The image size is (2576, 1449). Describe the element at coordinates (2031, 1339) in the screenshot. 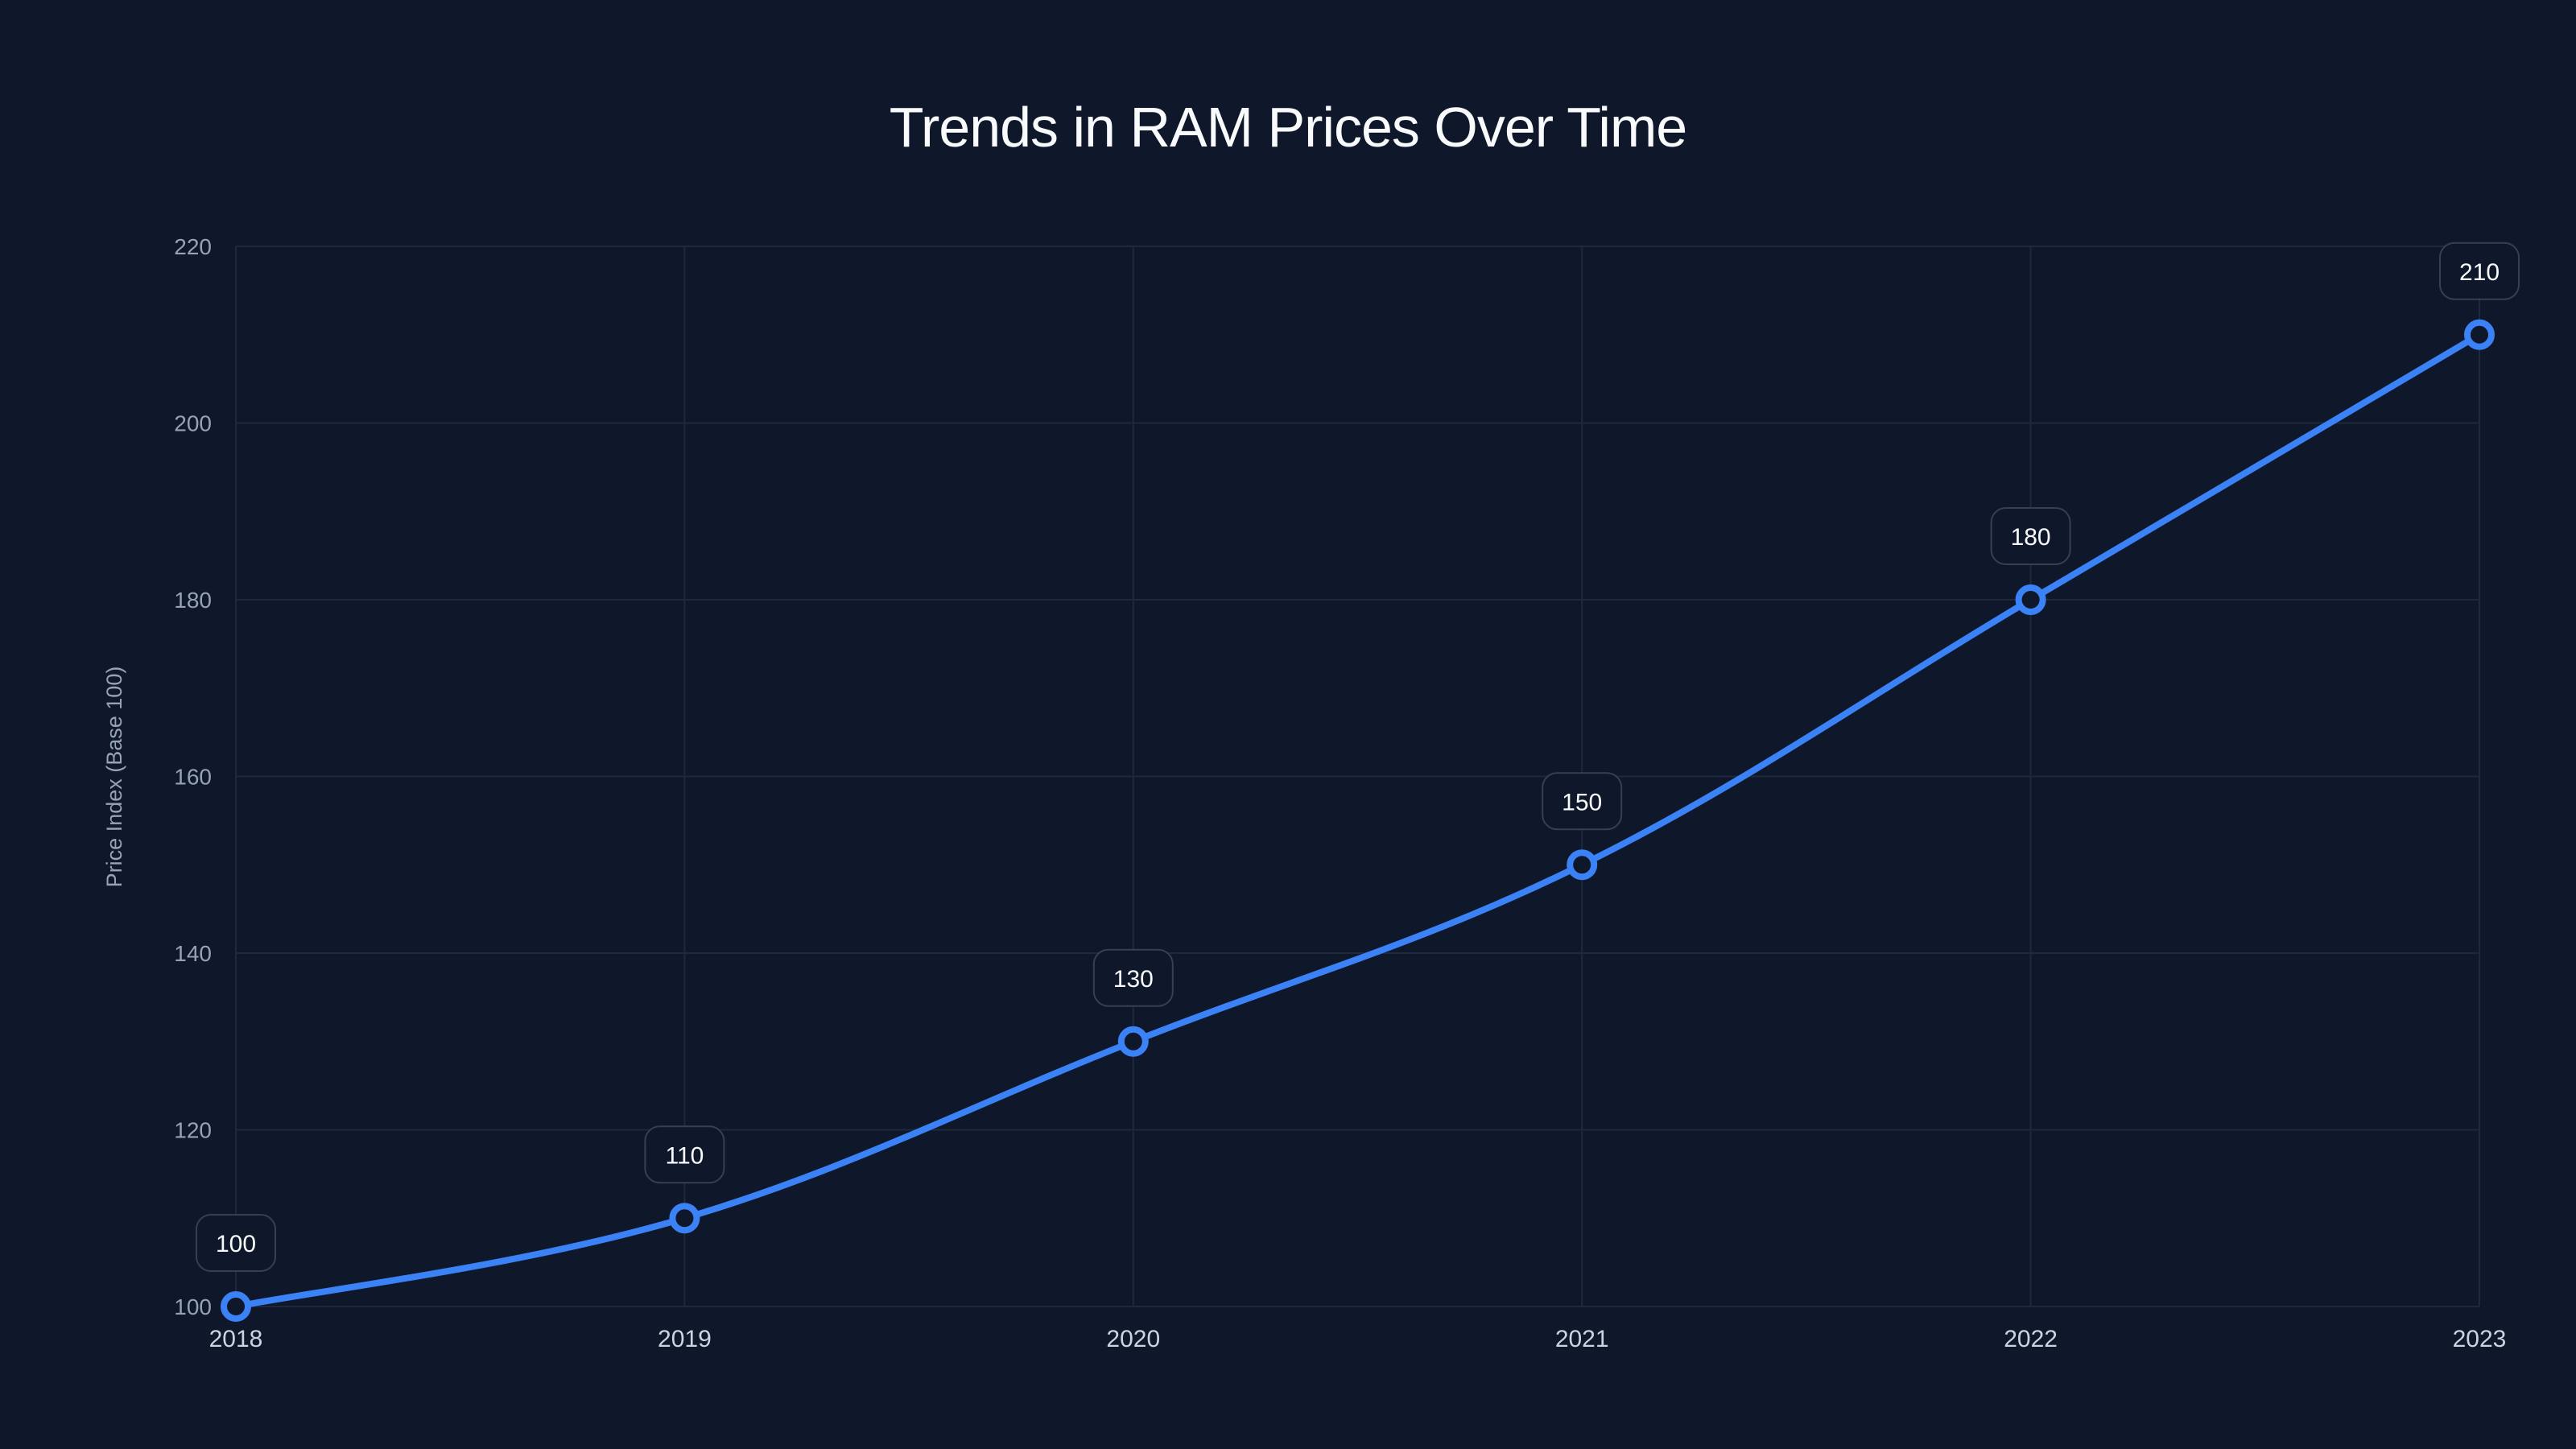

I see `x-tick-label: 2022` at that location.